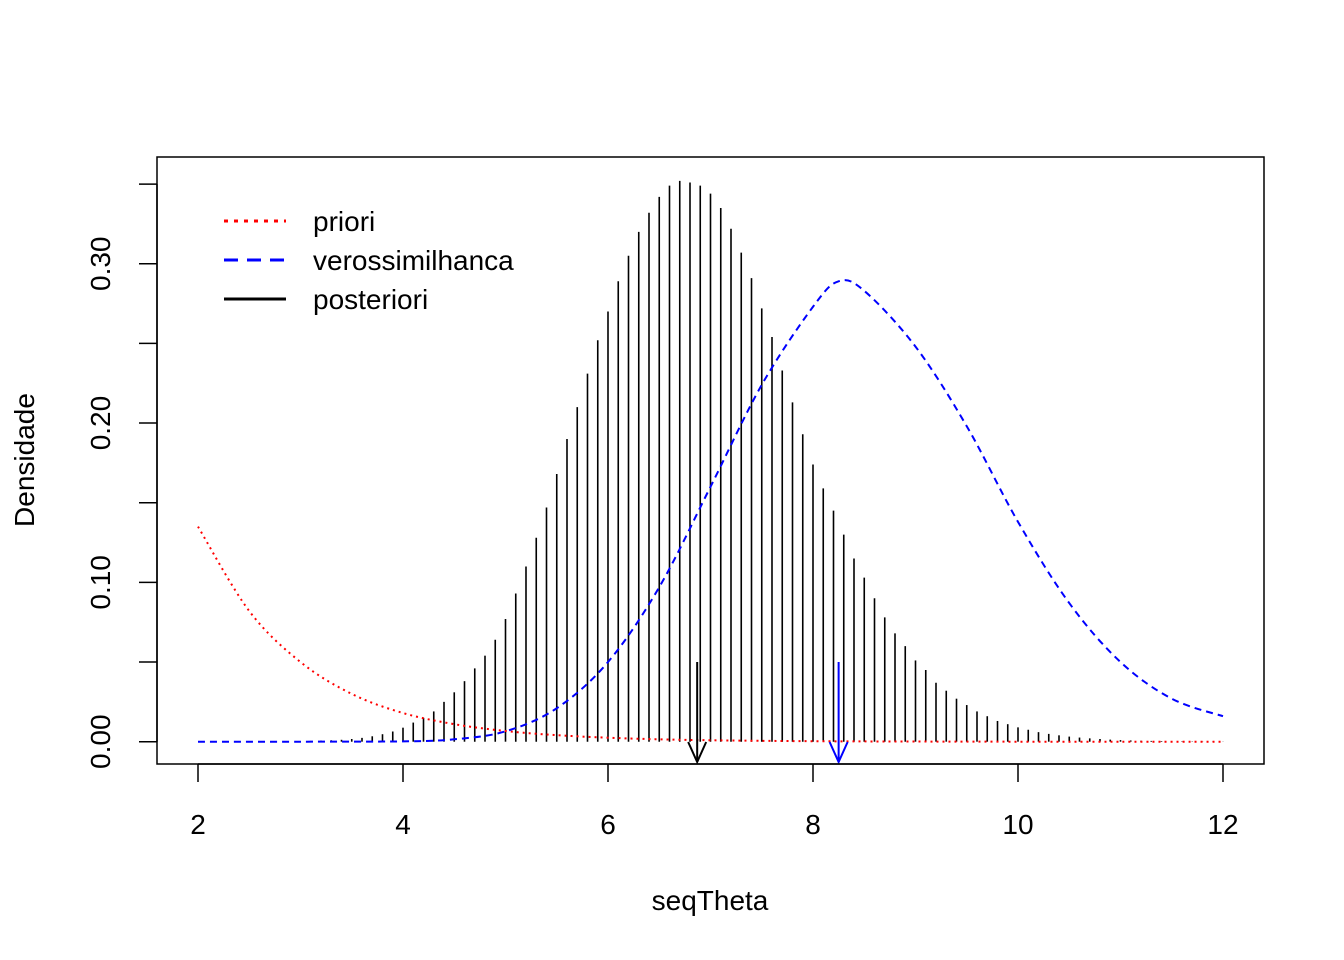  I want to click on legend-label-verossimilhanca: verossimilhanca, so click(413, 260).